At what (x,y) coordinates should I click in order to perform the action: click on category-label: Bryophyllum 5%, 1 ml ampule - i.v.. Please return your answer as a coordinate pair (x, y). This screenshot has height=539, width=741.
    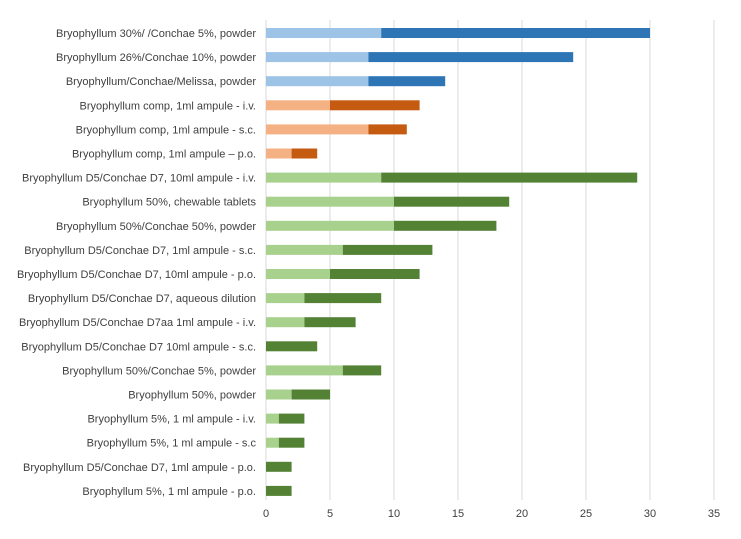
    Looking at the image, I should click on (171, 420).